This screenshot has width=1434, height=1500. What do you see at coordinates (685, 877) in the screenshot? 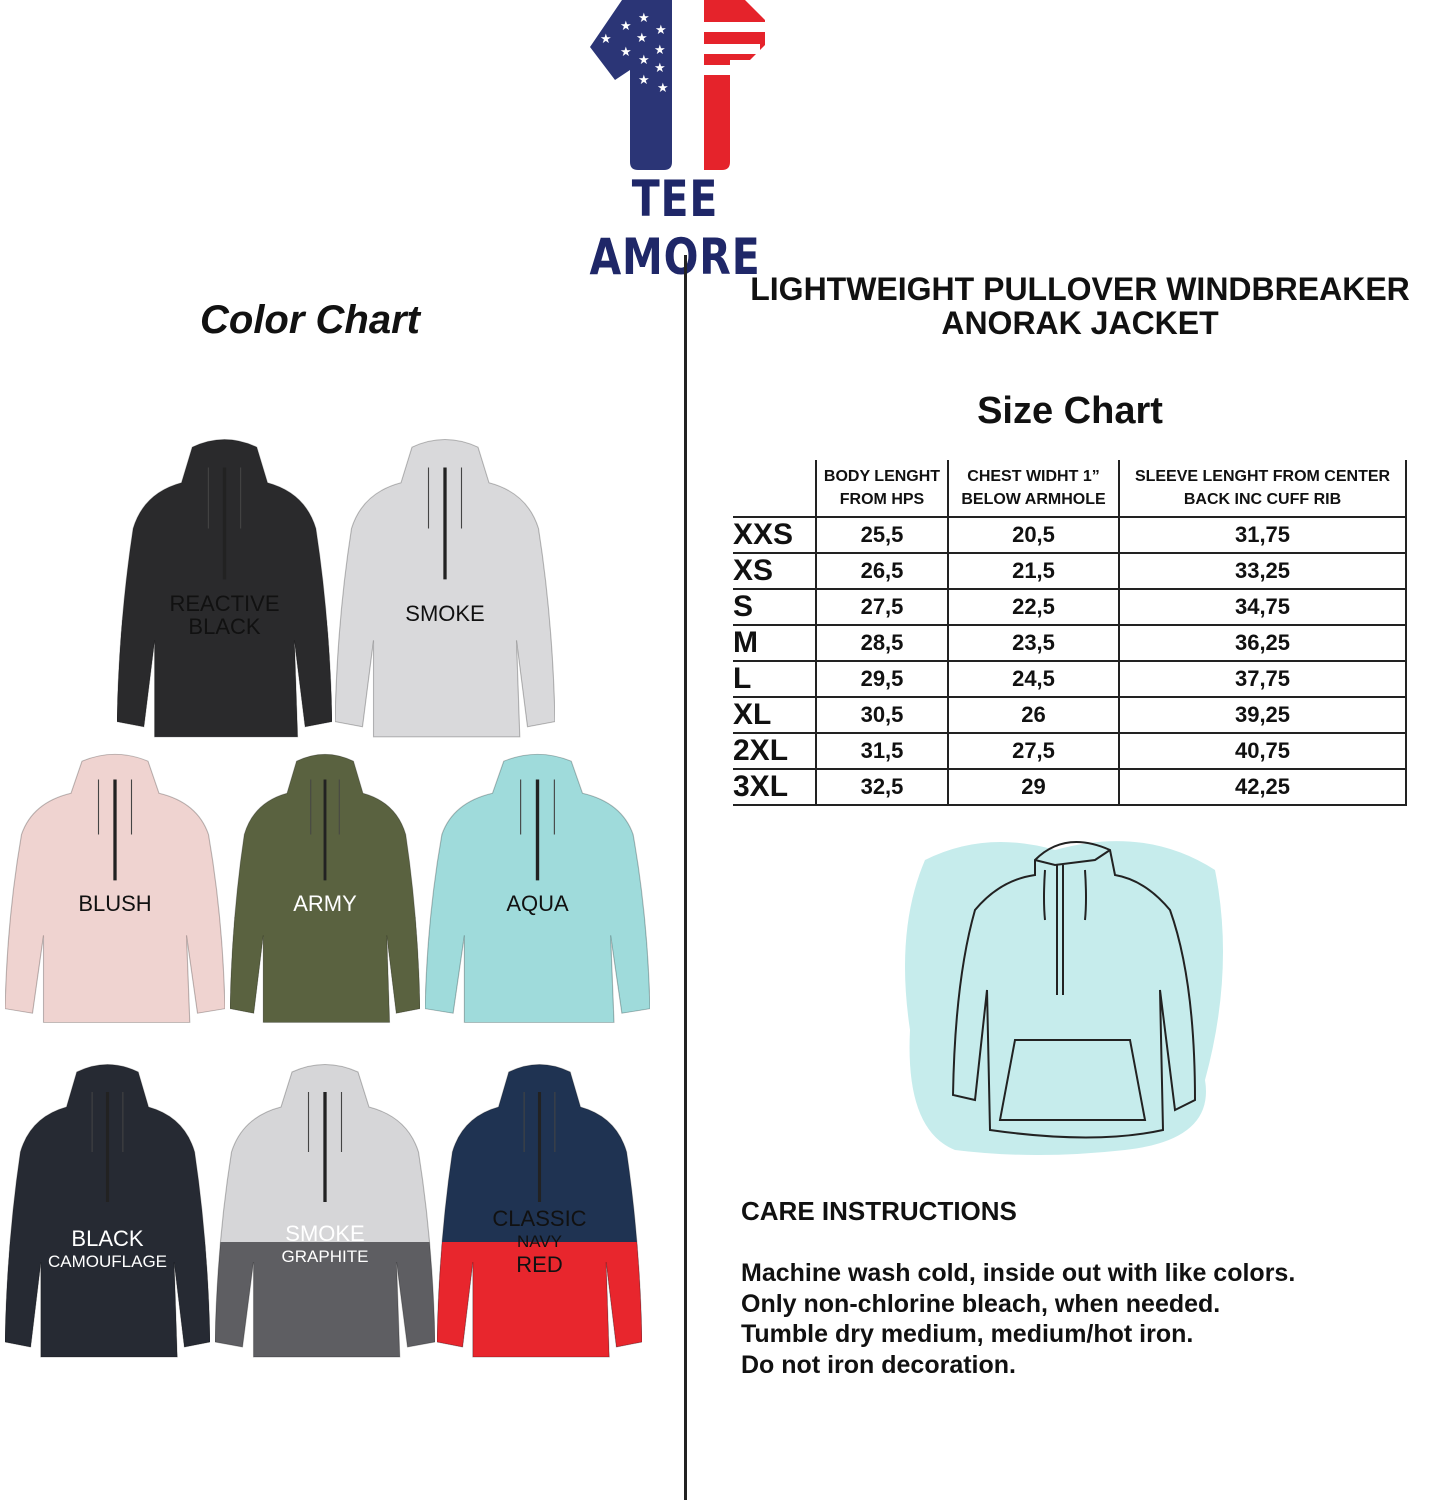
I see `divider` at bounding box center [685, 877].